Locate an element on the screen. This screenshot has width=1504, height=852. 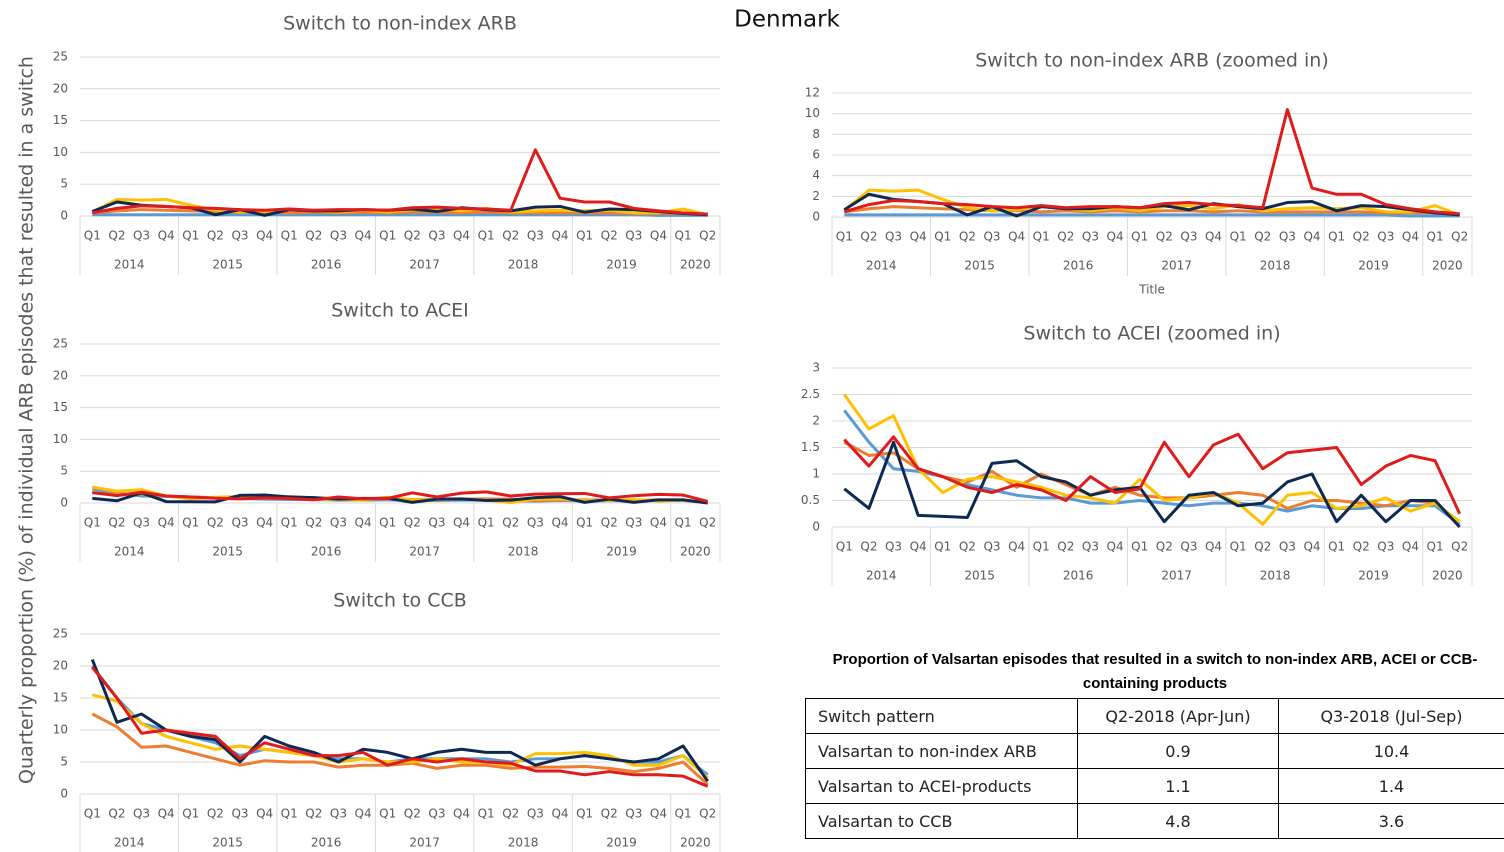
chart-title: Switch to CCB is located at coordinates (400, 601).